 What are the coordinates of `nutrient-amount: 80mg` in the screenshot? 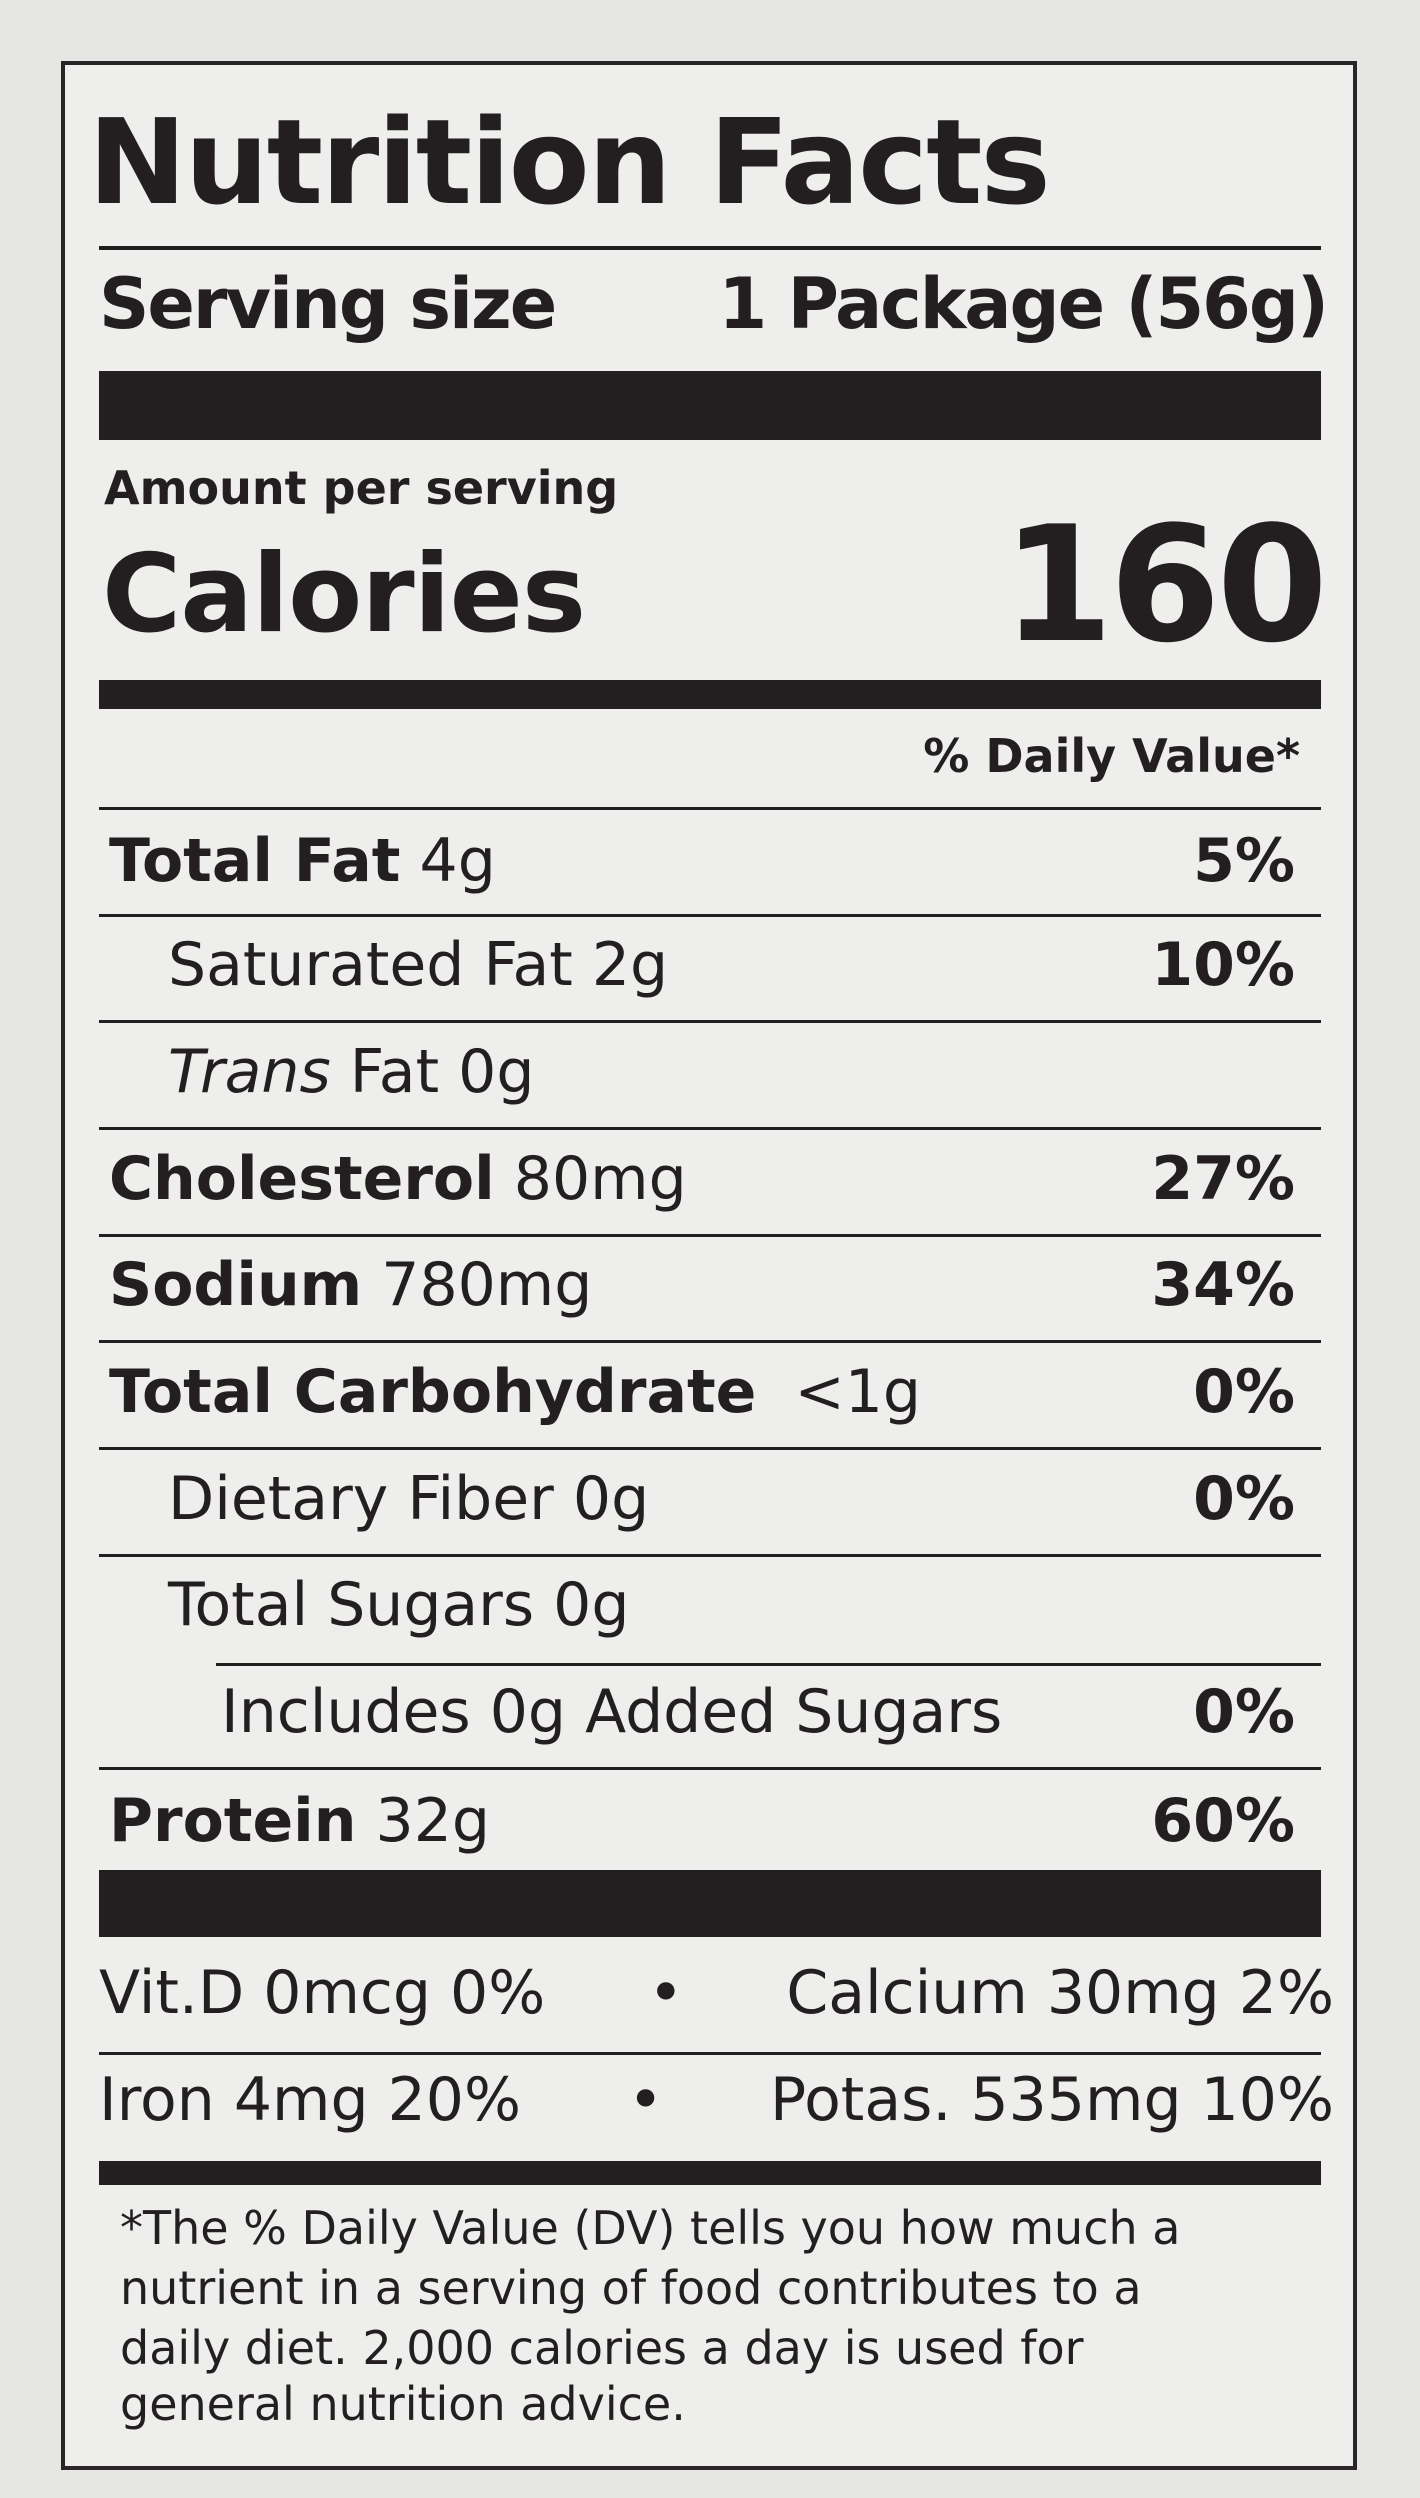 It's located at (600, 1179).